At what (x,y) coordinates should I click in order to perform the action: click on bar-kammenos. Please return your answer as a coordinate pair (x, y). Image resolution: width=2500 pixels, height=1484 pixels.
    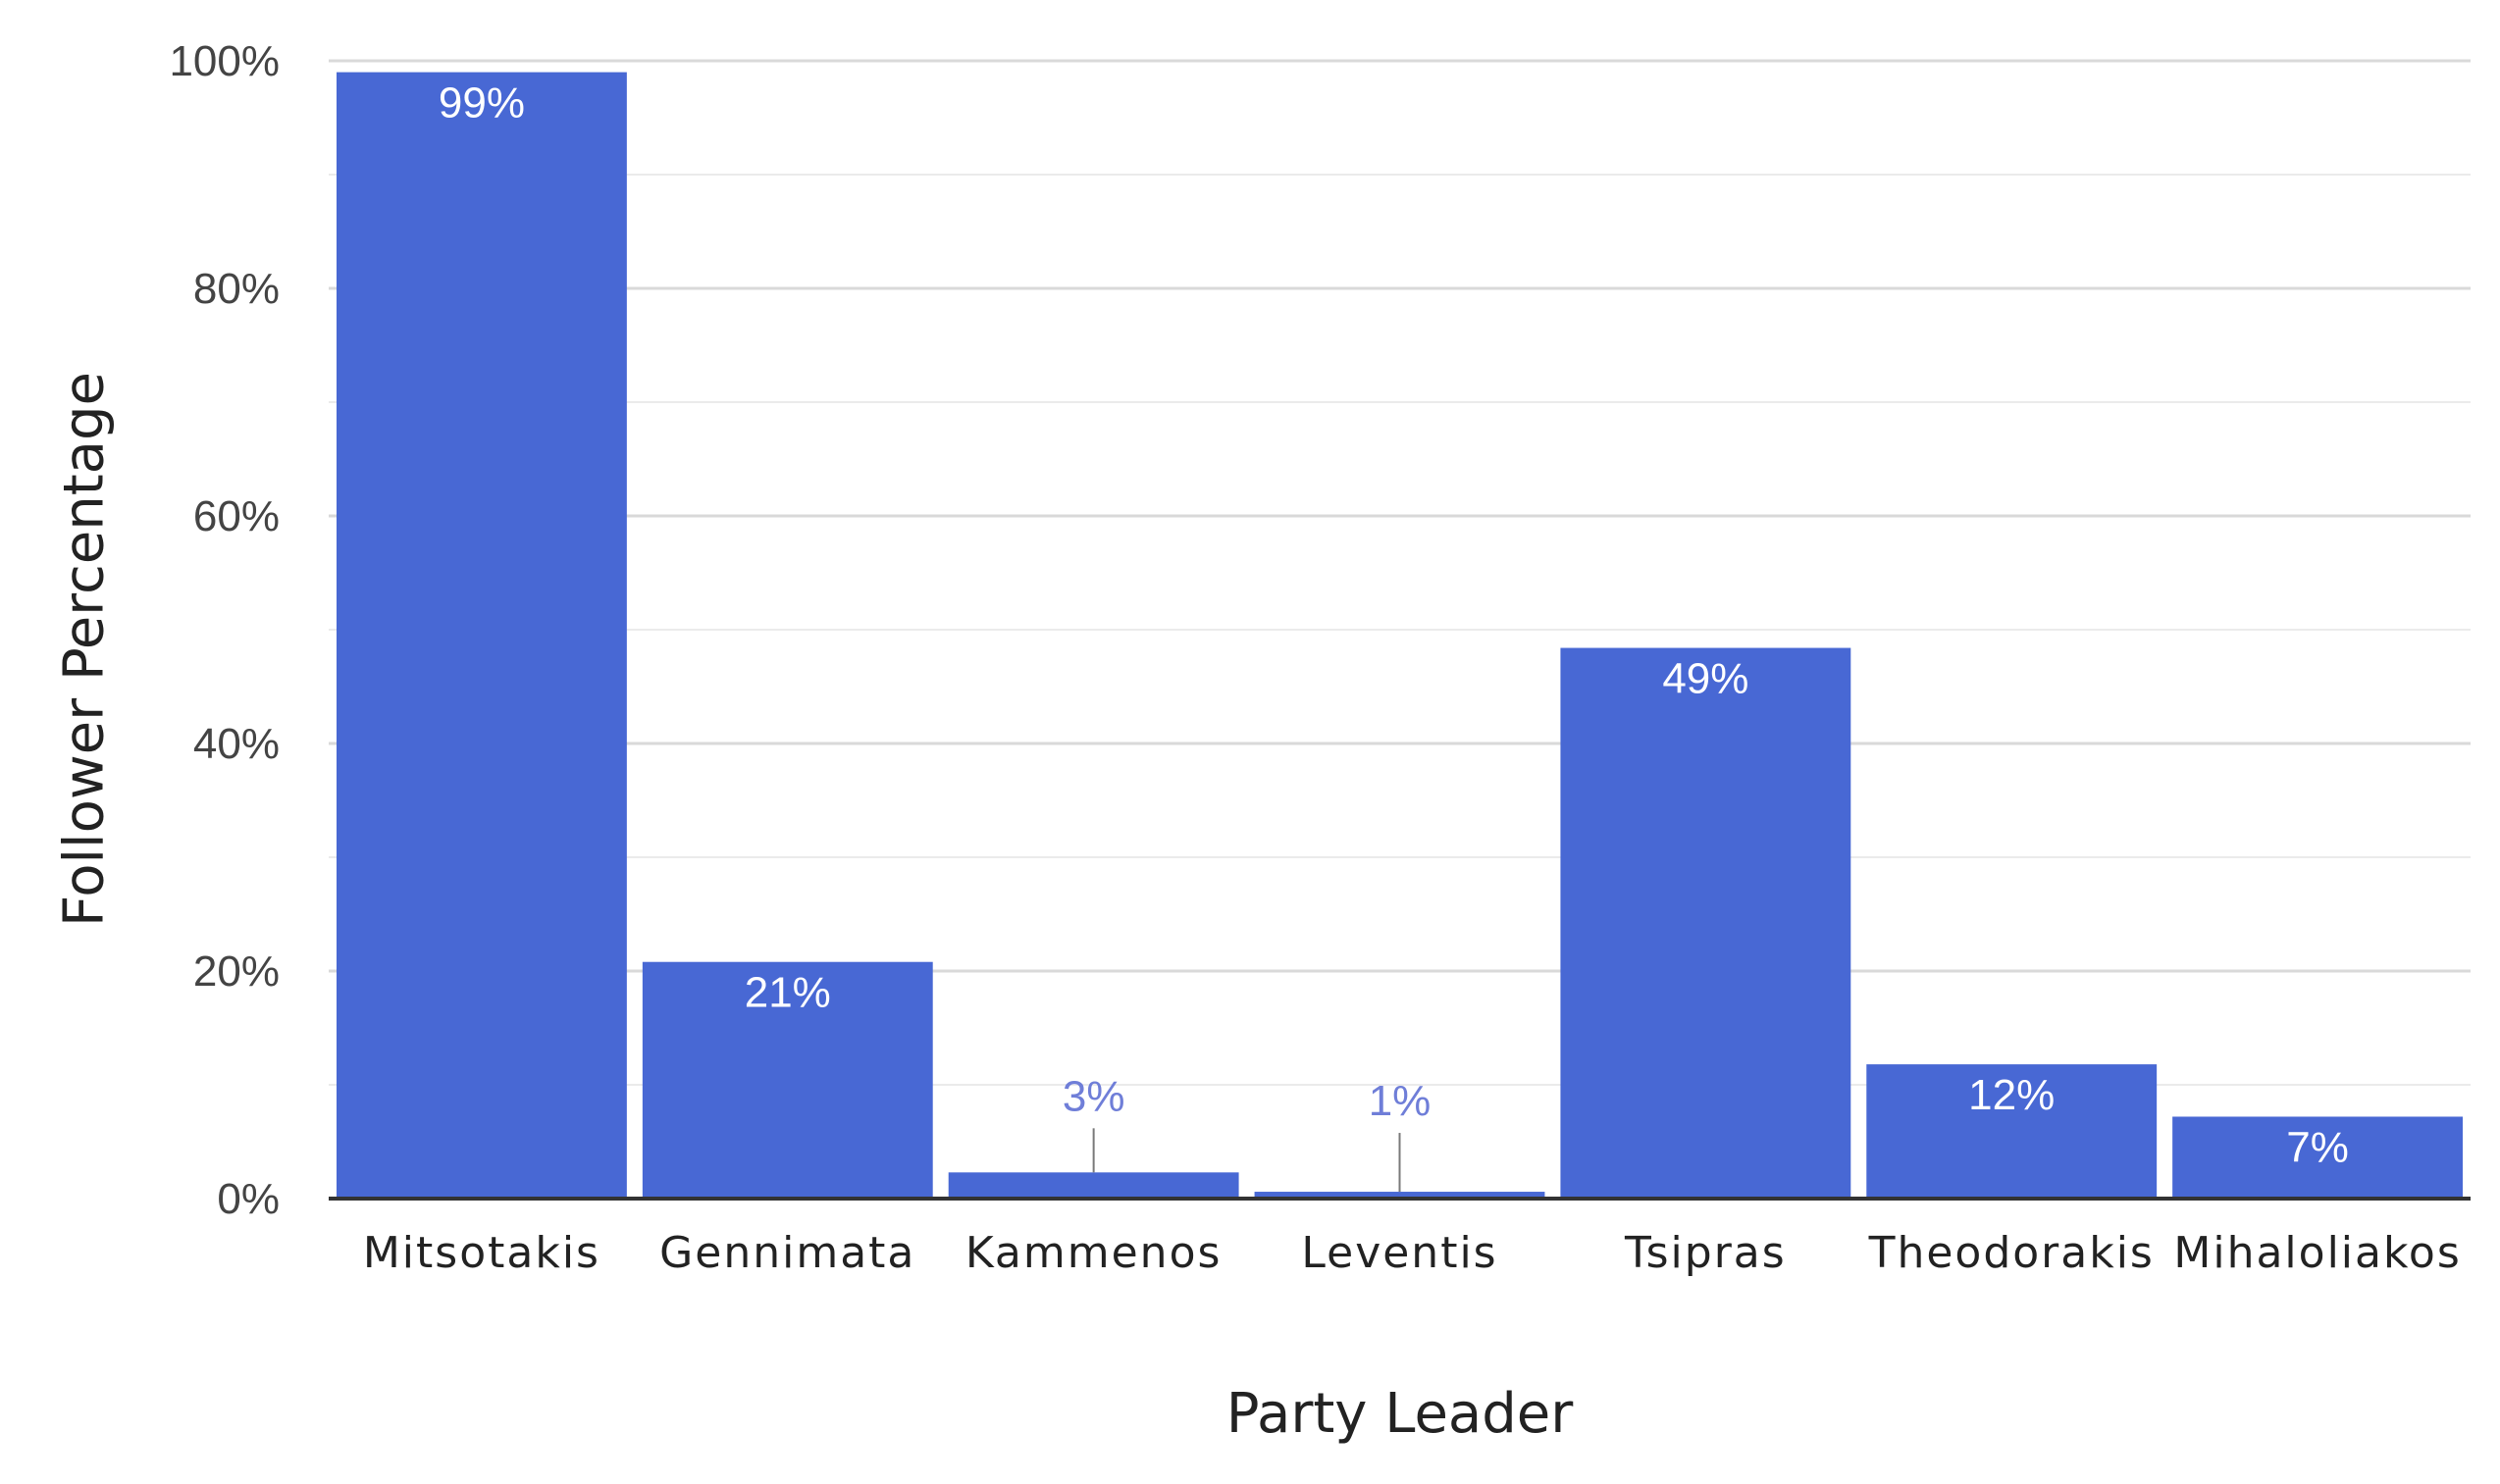
    Looking at the image, I should click on (1093, 1185).